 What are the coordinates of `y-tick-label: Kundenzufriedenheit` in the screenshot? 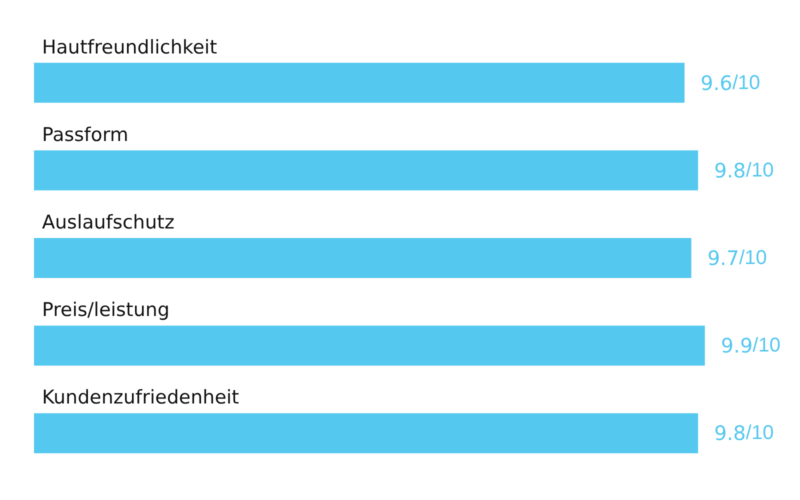 It's located at (141, 397).